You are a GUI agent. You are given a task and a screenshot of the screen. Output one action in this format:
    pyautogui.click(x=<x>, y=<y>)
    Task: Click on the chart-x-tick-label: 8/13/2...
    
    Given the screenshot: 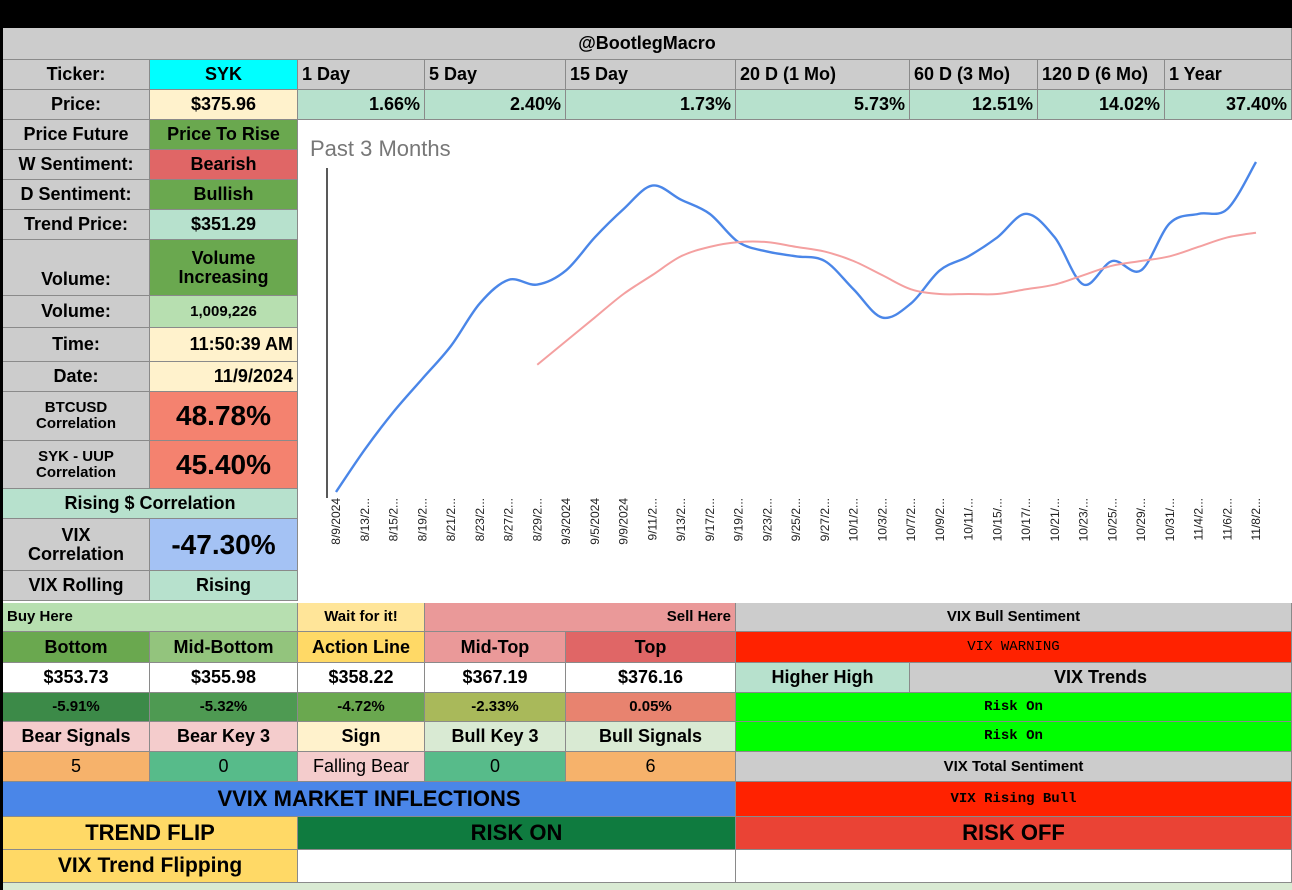 What is the action you would take?
    pyautogui.click(x=365, y=519)
    